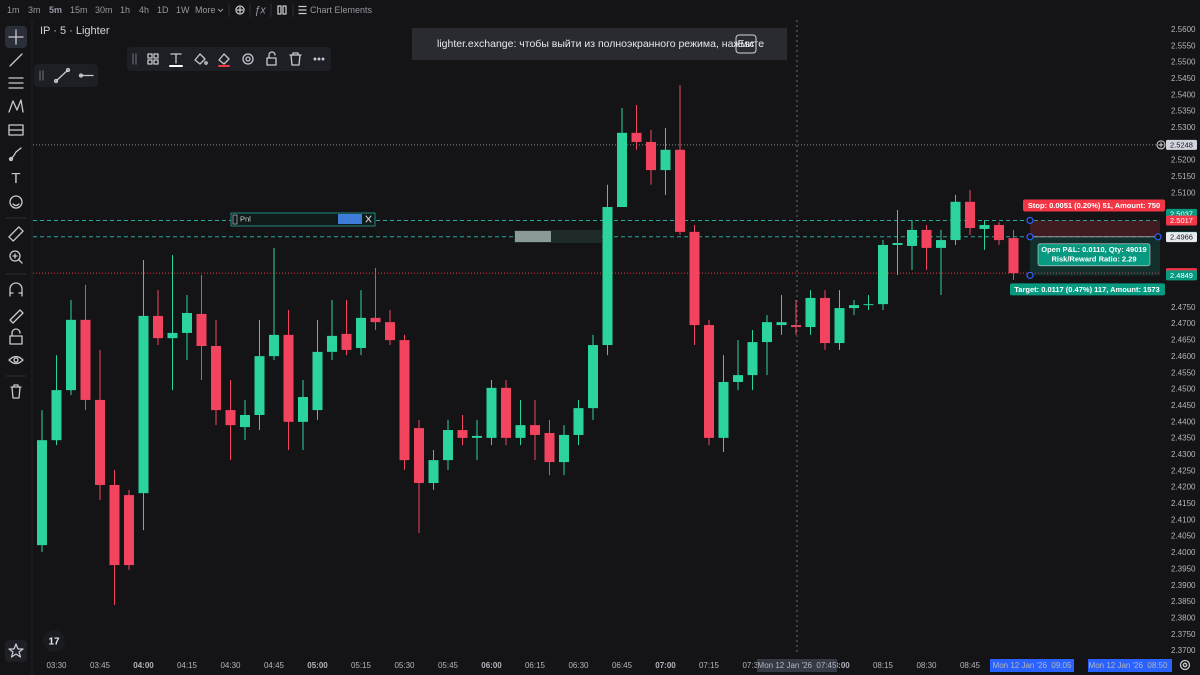 The width and height of the screenshot is (1200, 675). What do you see at coordinates (15, 154) in the screenshot?
I see `brush-tool` at bounding box center [15, 154].